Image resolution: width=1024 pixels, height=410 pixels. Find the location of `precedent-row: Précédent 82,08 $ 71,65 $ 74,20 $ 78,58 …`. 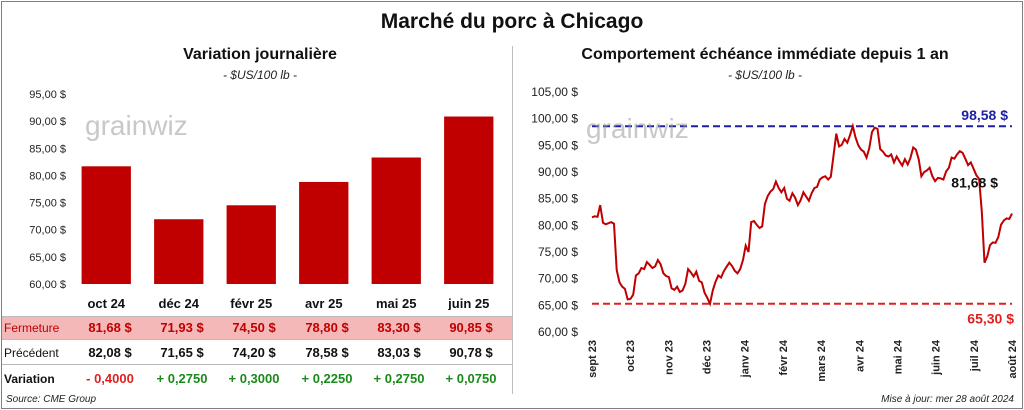

precedent-row: Précédent 82,08 $ 71,65 $ 74,20 $ 78,58 … is located at coordinates (257, 353).